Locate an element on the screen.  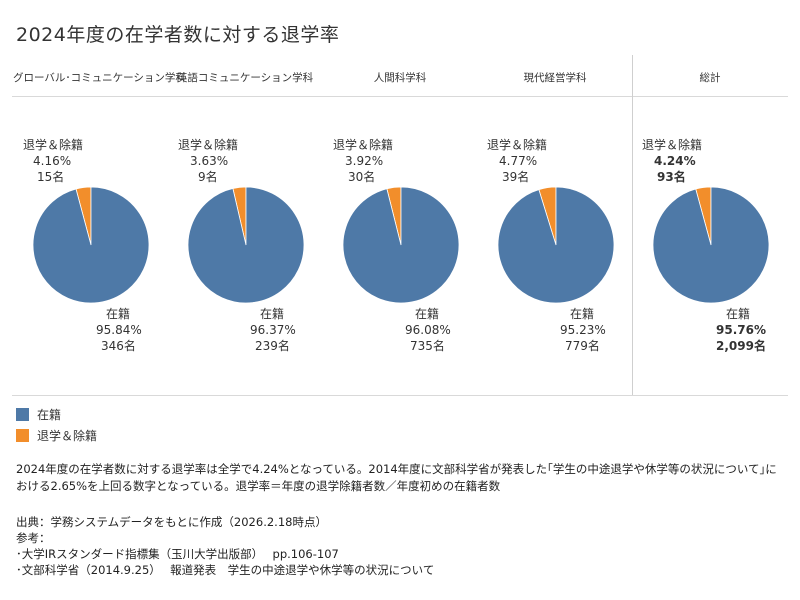
pie-chart-global is located at coordinates (91, 245).